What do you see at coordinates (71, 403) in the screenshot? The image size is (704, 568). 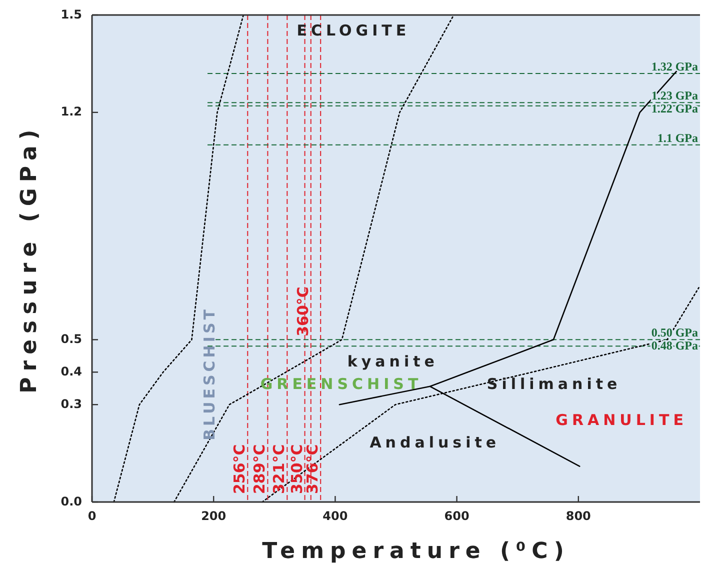 I see `y-tick-label: 0.3` at bounding box center [71, 403].